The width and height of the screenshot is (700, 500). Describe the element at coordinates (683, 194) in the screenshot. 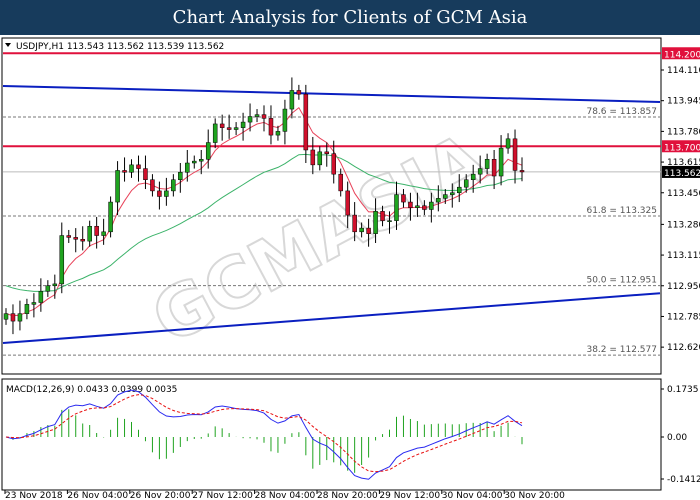

I see `y-tick-label: 113.450` at that location.